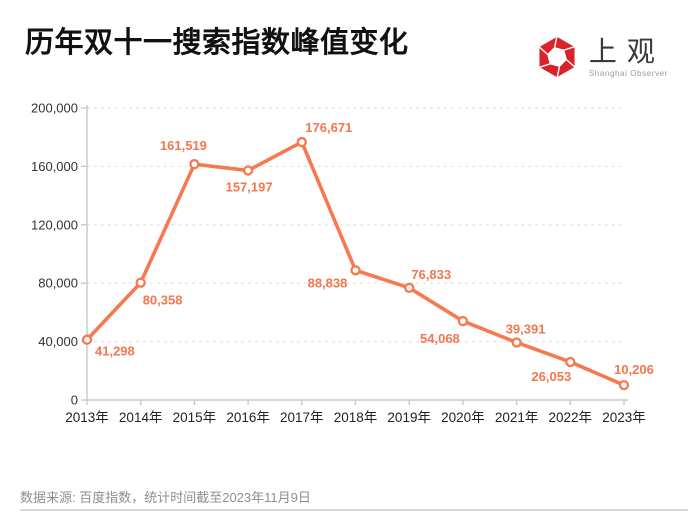 This screenshot has height=521, width=700. Describe the element at coordinates (58, 283) in the screenshot. I see `y-tick-label: 80,000` at that location.